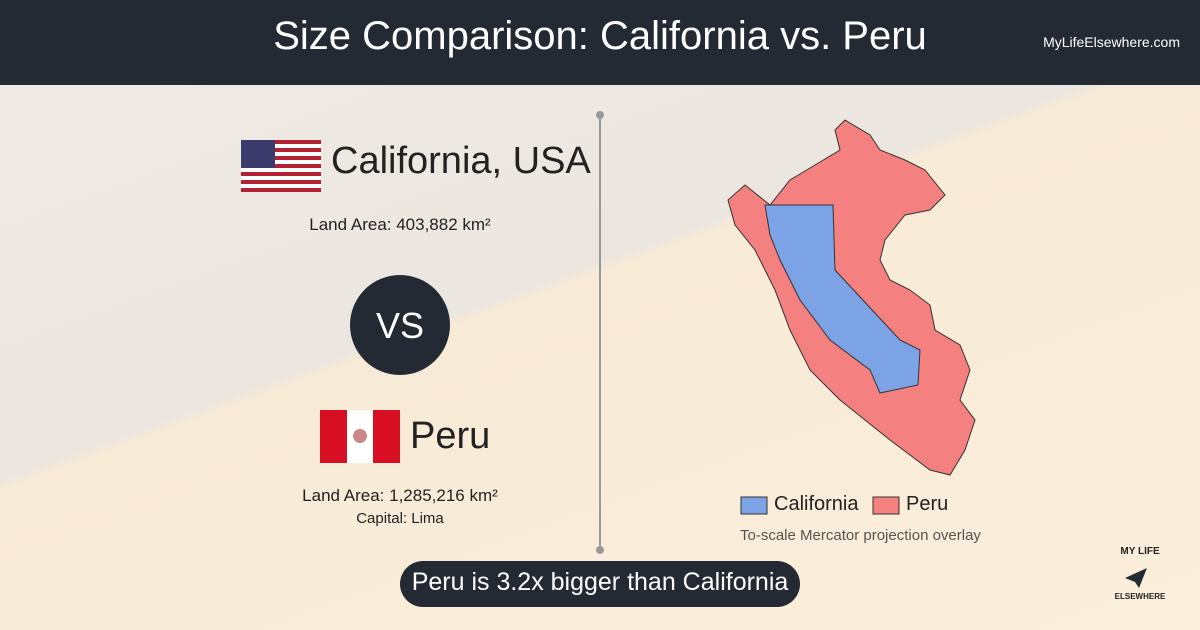  I want to click on site: MyLifeElsewhere.com, so click(1111, 42).